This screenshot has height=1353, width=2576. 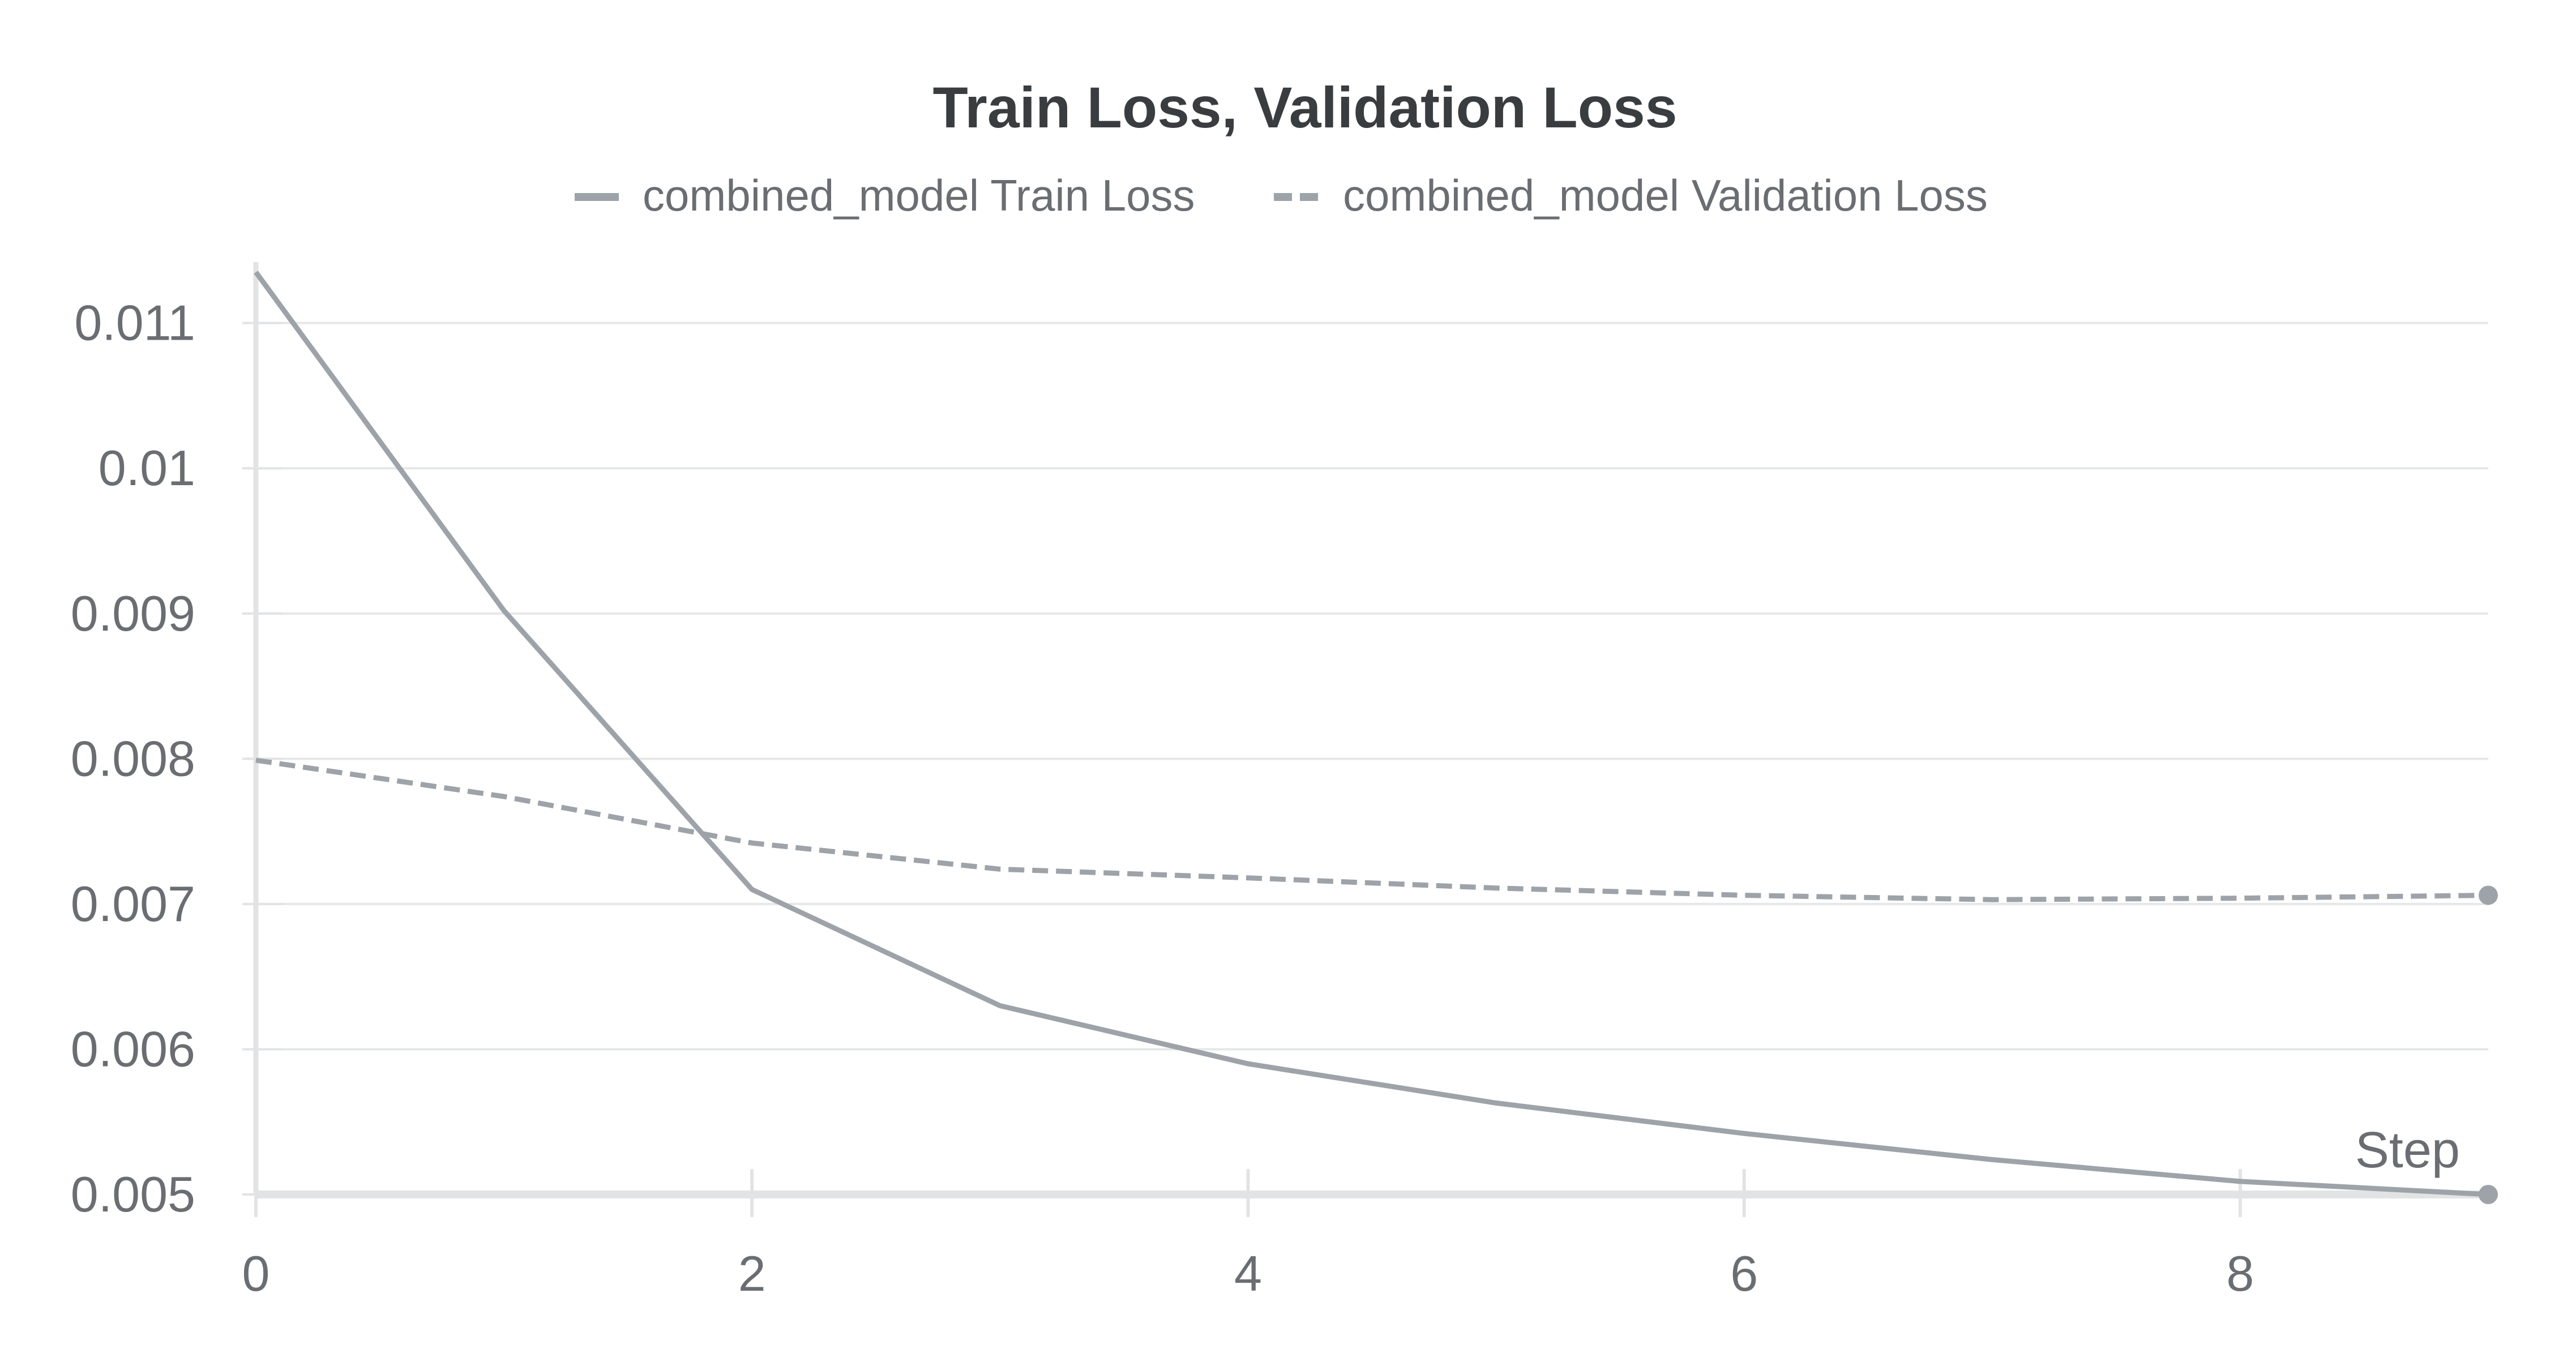 What do you see at coordinates (752, 1273) in the screenshot?
I see `x-tick-label: 2` at bounding box center [752, 1273].